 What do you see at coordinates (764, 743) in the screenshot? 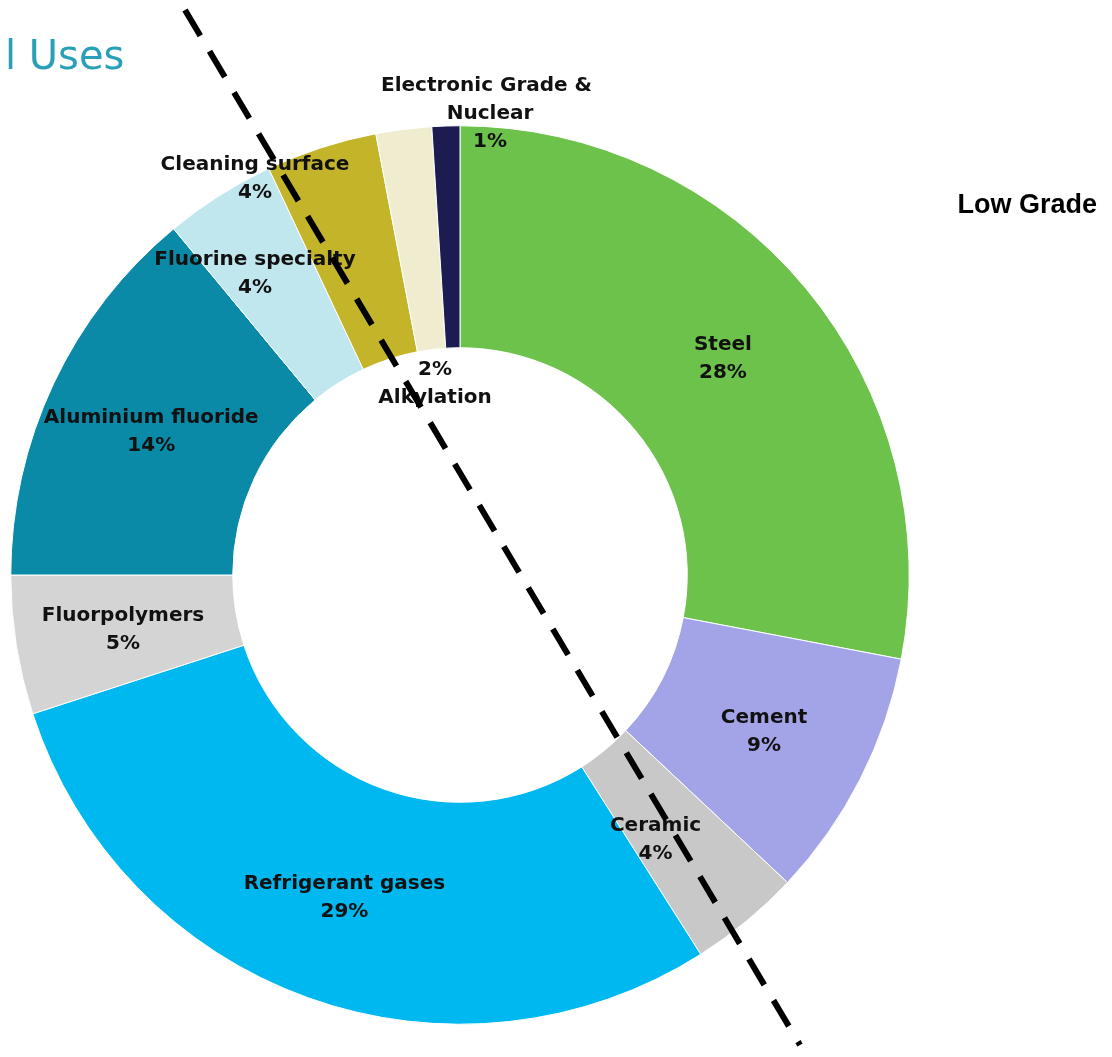
I see `data-label: 9%` at bounding box center [764, 743].